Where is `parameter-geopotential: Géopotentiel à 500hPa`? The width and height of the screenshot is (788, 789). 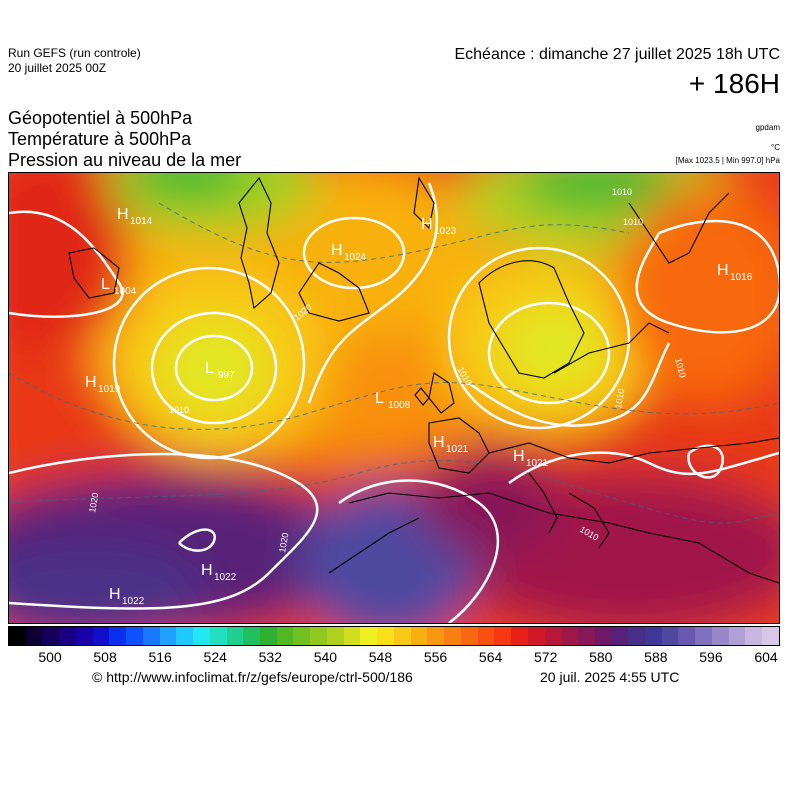 parameter-geopotential: Géopotentiel à 500hPa is located at coordinates (100, 118).